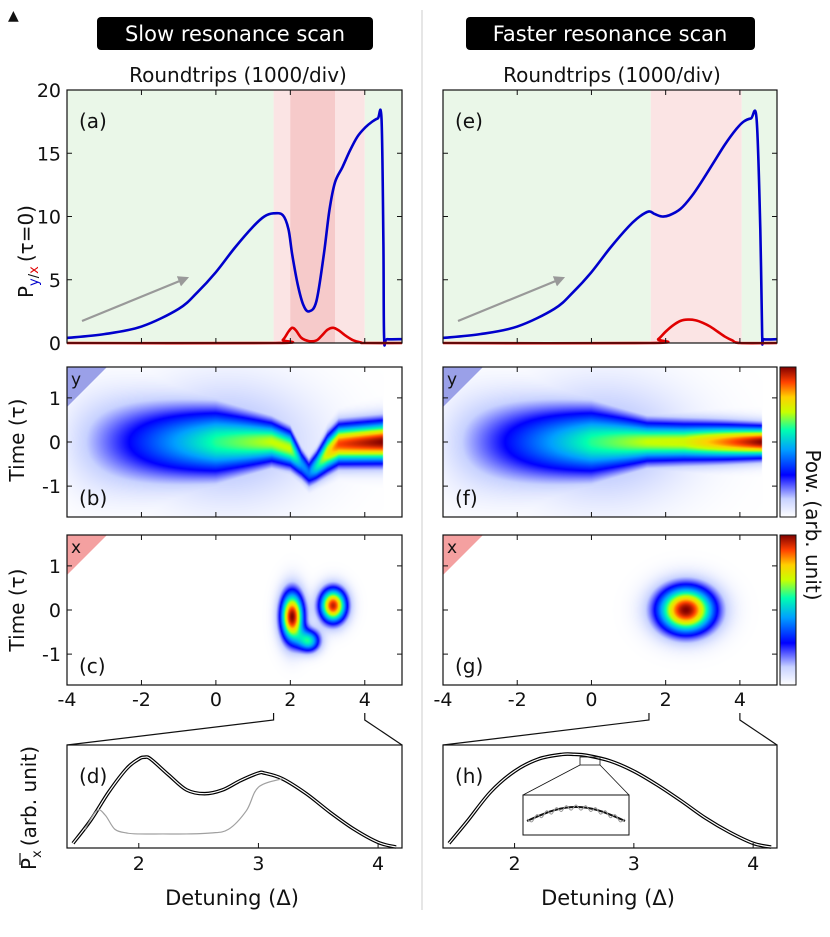 The image size is (830, 937). I want to click on corner-marker: ▲, so click(13, 16).